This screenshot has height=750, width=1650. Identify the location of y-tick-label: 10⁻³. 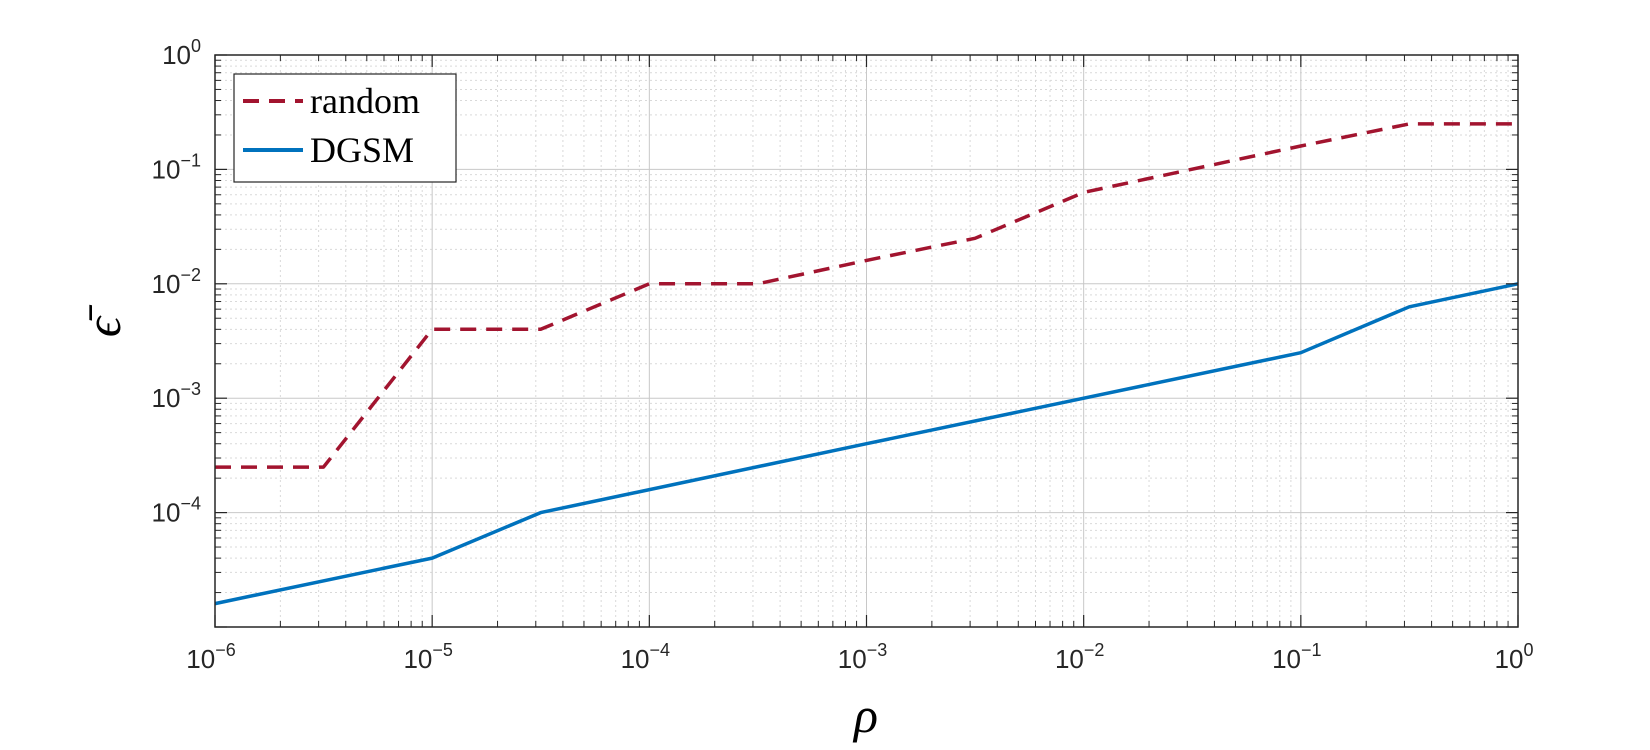
(176, 396).